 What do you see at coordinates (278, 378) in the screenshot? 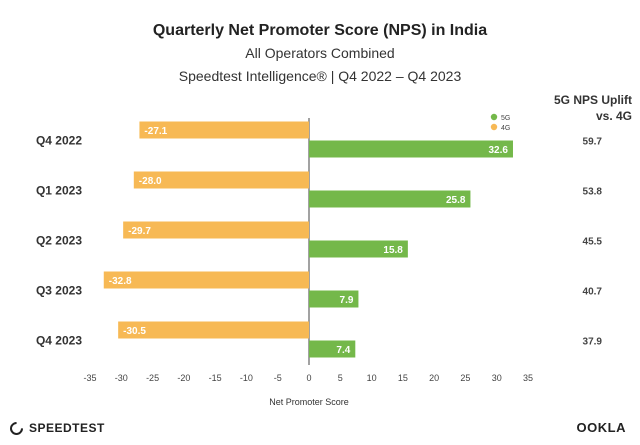
I see `x-tick-label: -5` at bounding box center [278, 378].